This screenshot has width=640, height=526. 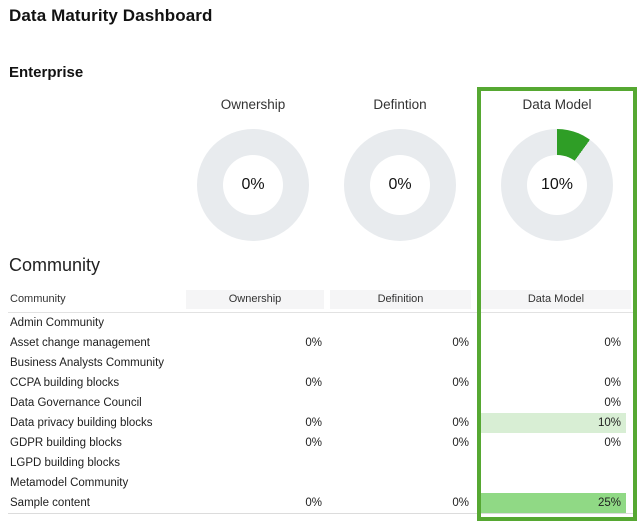 I want to click on donut-chart: Ownership 0%, so click(x=253, y=168).